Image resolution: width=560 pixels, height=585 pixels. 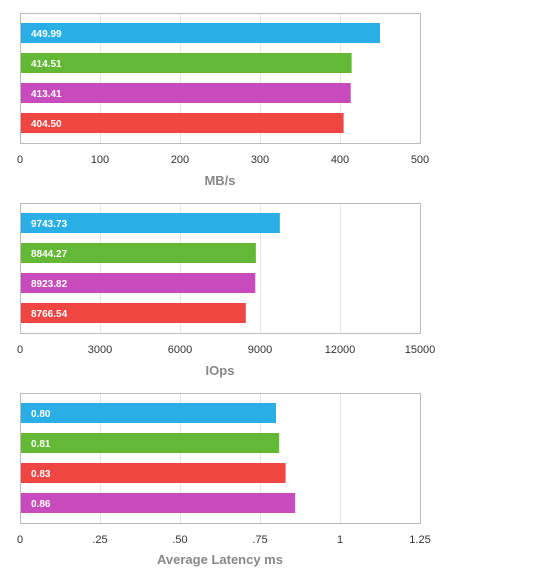 I want to click on bar-value-label: 414.51, so click(x=46, y=64).